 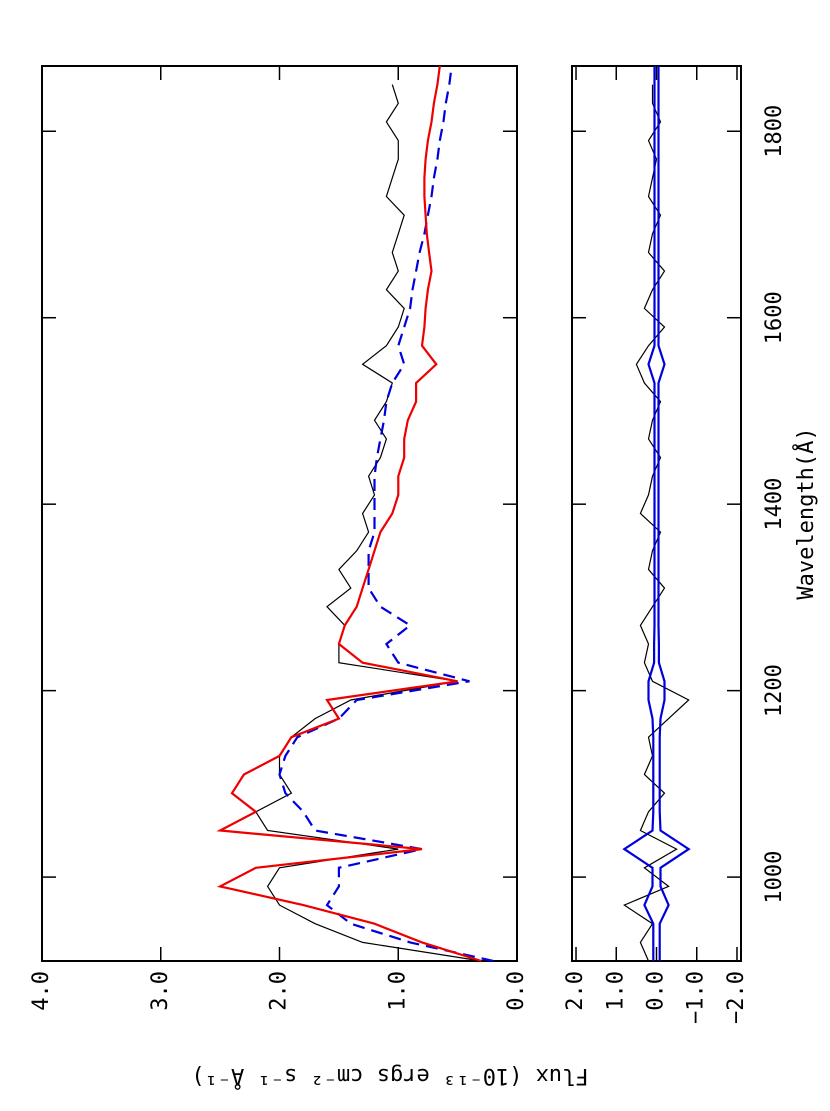 What do you see at coordinates (774, 317) in the screenshot?
I see `x-tick-label: 1600` at bounding box center [774, 317].